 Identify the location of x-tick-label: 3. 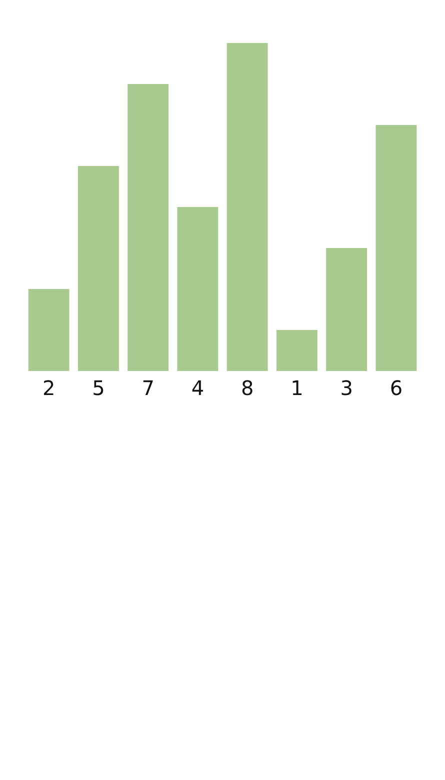
(346, 388).